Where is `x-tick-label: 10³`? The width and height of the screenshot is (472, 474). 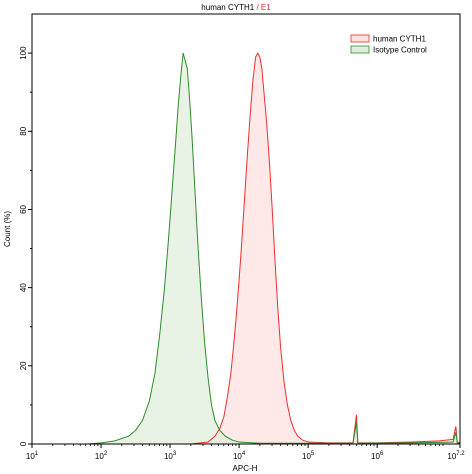 x-tick-label: 10³ is located at coordinates (170, 456).